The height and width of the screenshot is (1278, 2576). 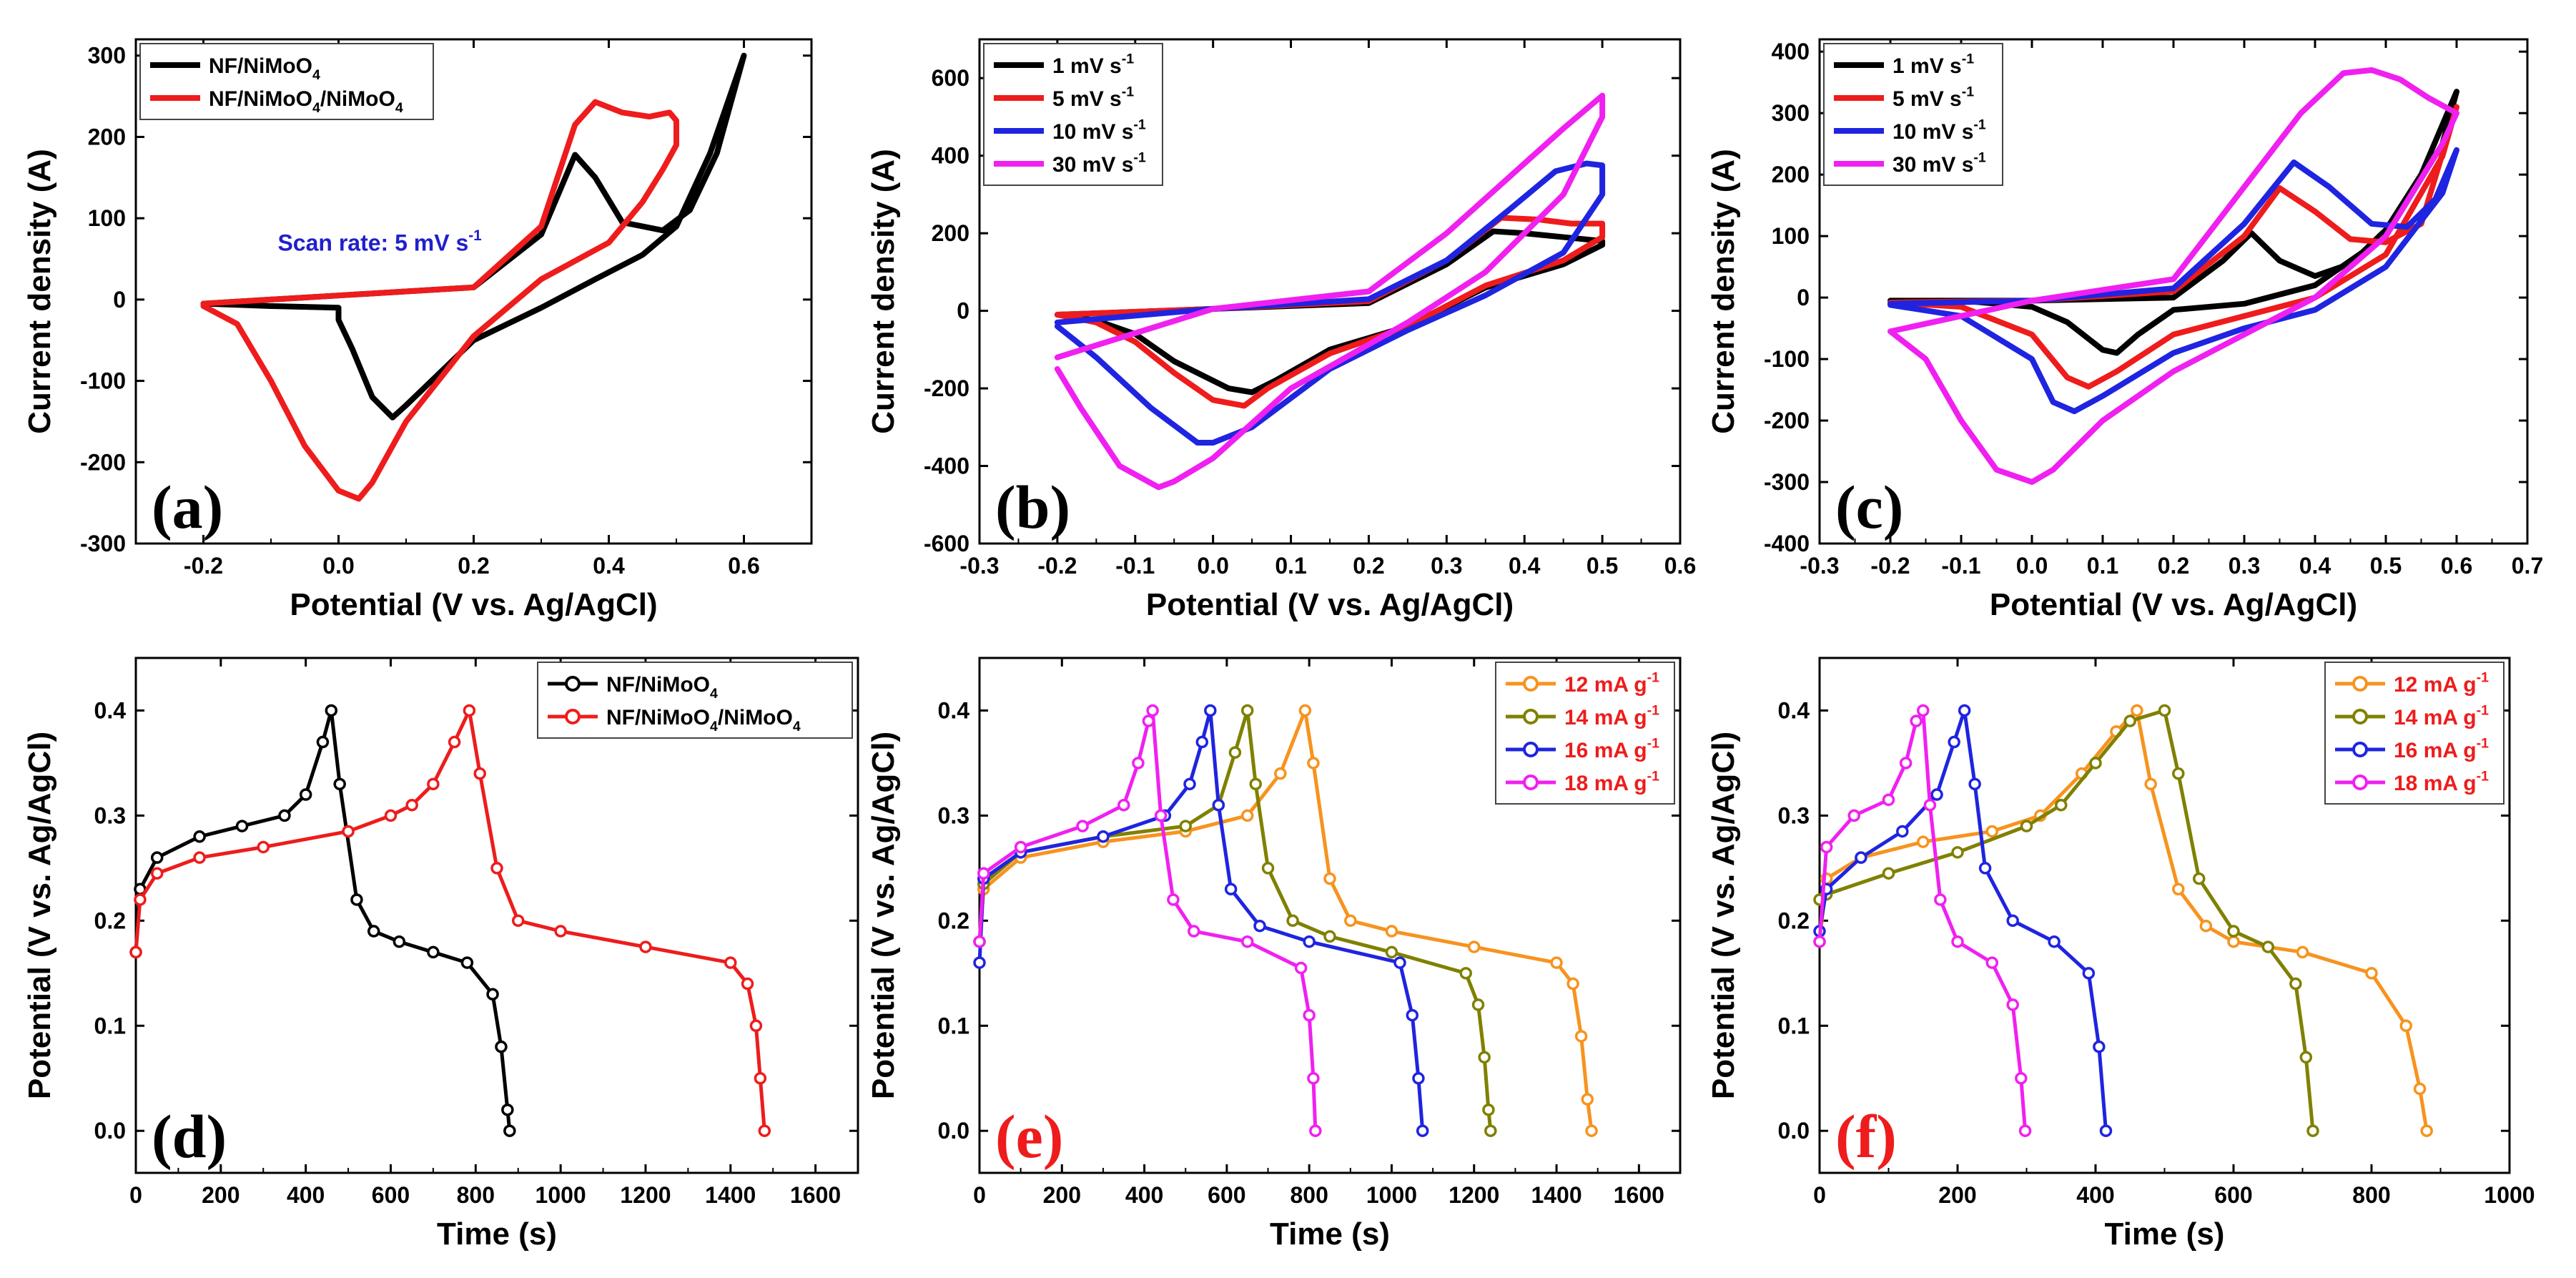 What do you see at coordinates (264, 69) in the screenshot?
I see `legend-label: NF/NiMoO4` at bounding box center [264, 69].